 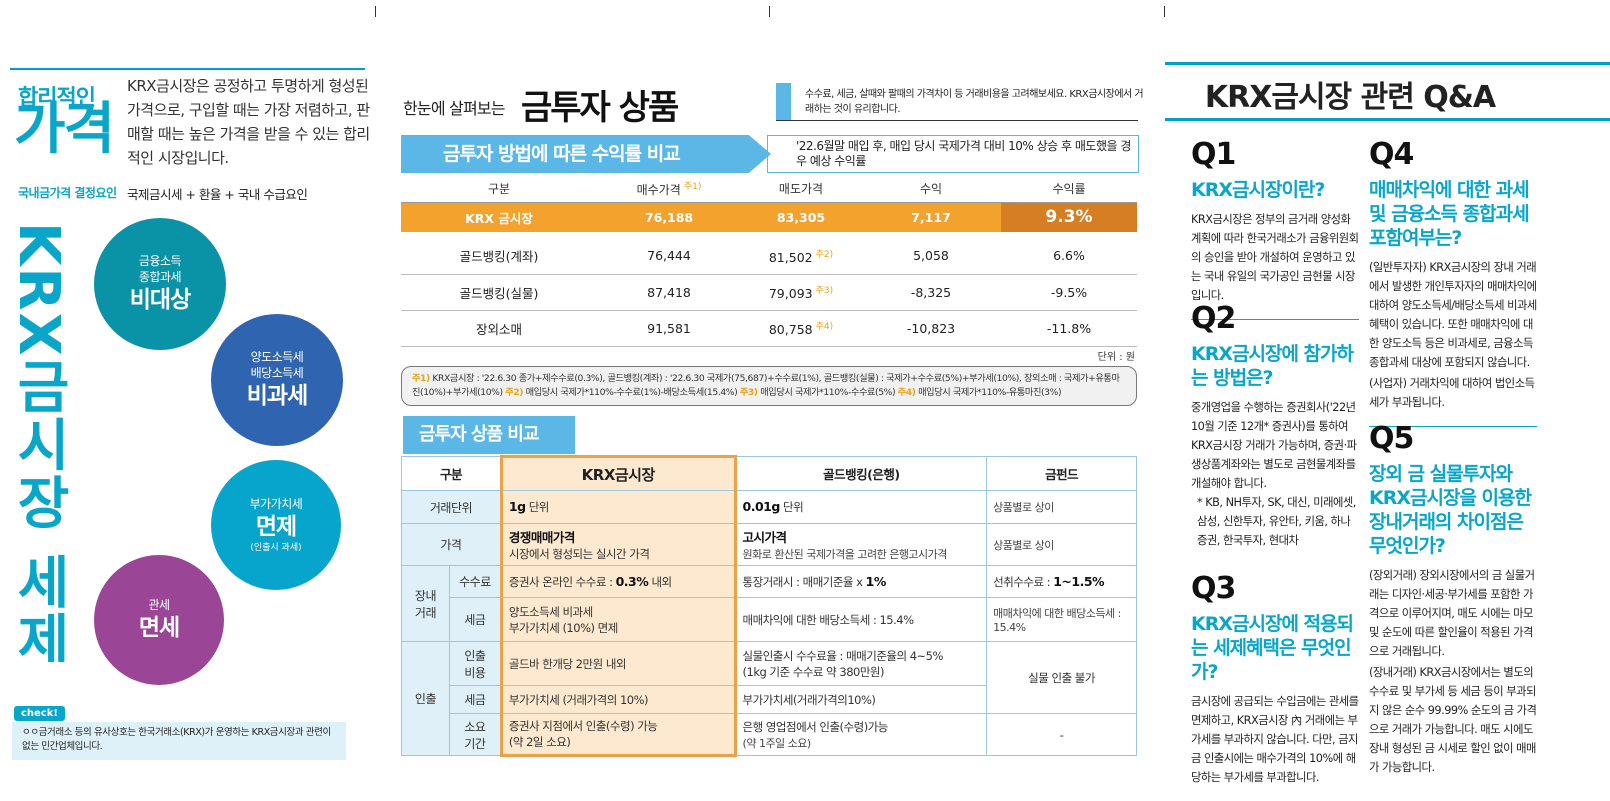 I want to click on tax-benefit-circle: 양도소득세 배당소득세 비과세, so click(x=277, y=380).